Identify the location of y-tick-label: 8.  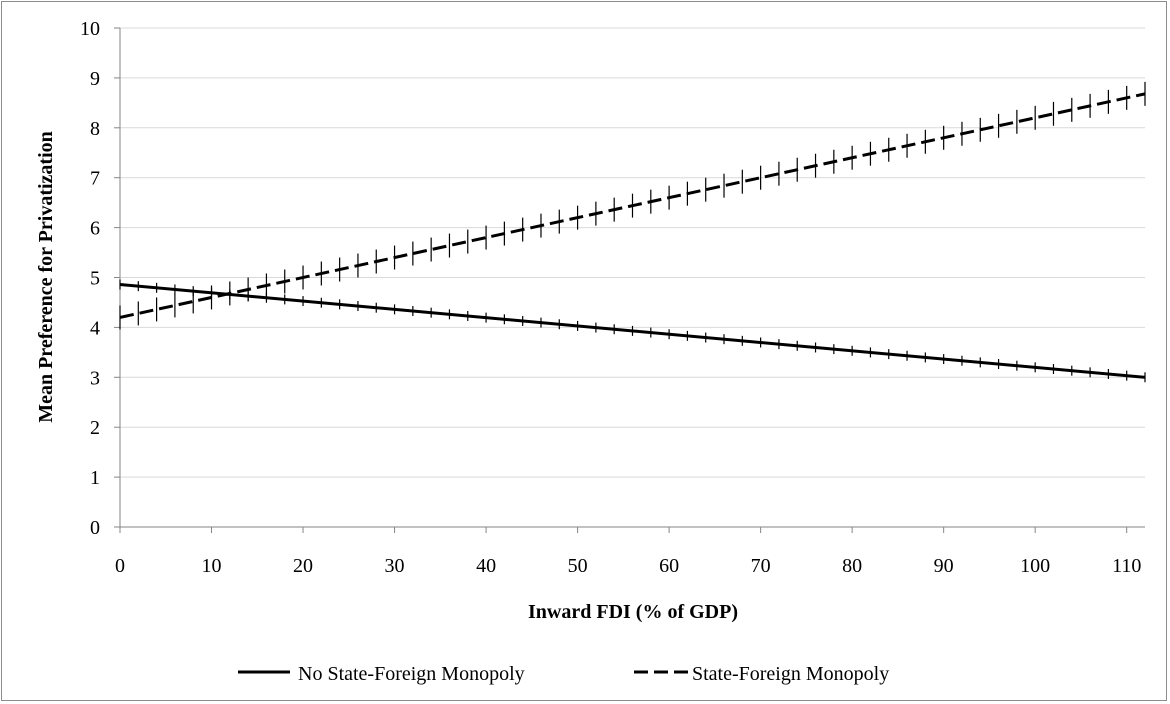
(95, 129).